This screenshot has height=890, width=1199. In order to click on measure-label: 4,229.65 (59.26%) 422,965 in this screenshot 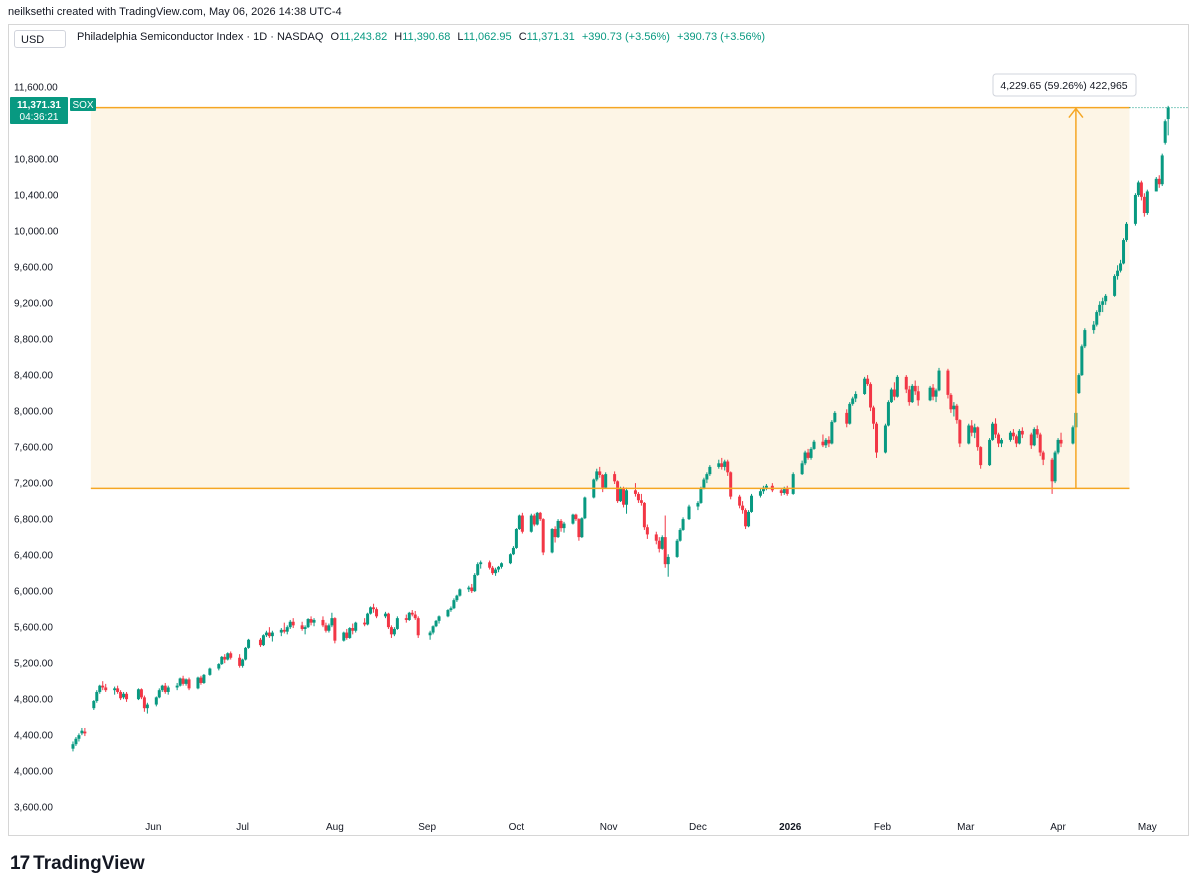, I will do `click(1064, 85)`.